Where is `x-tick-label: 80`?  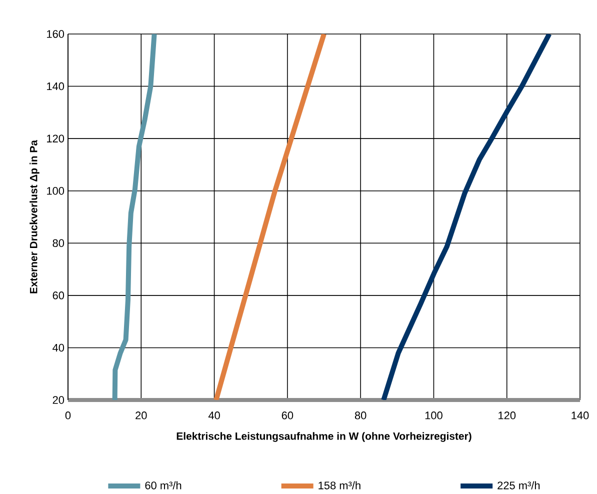
x-tick-label: 80 is located at coordinates (360, 416).